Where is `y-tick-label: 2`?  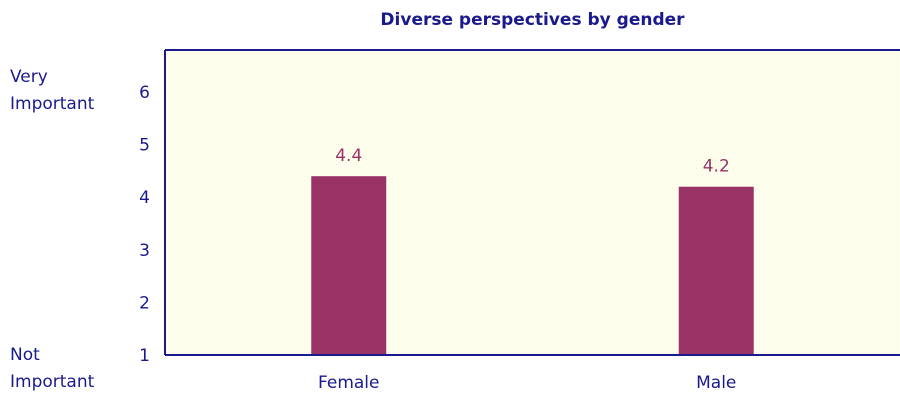
y-tick-label: 2 is located at coordinates (144, 303).